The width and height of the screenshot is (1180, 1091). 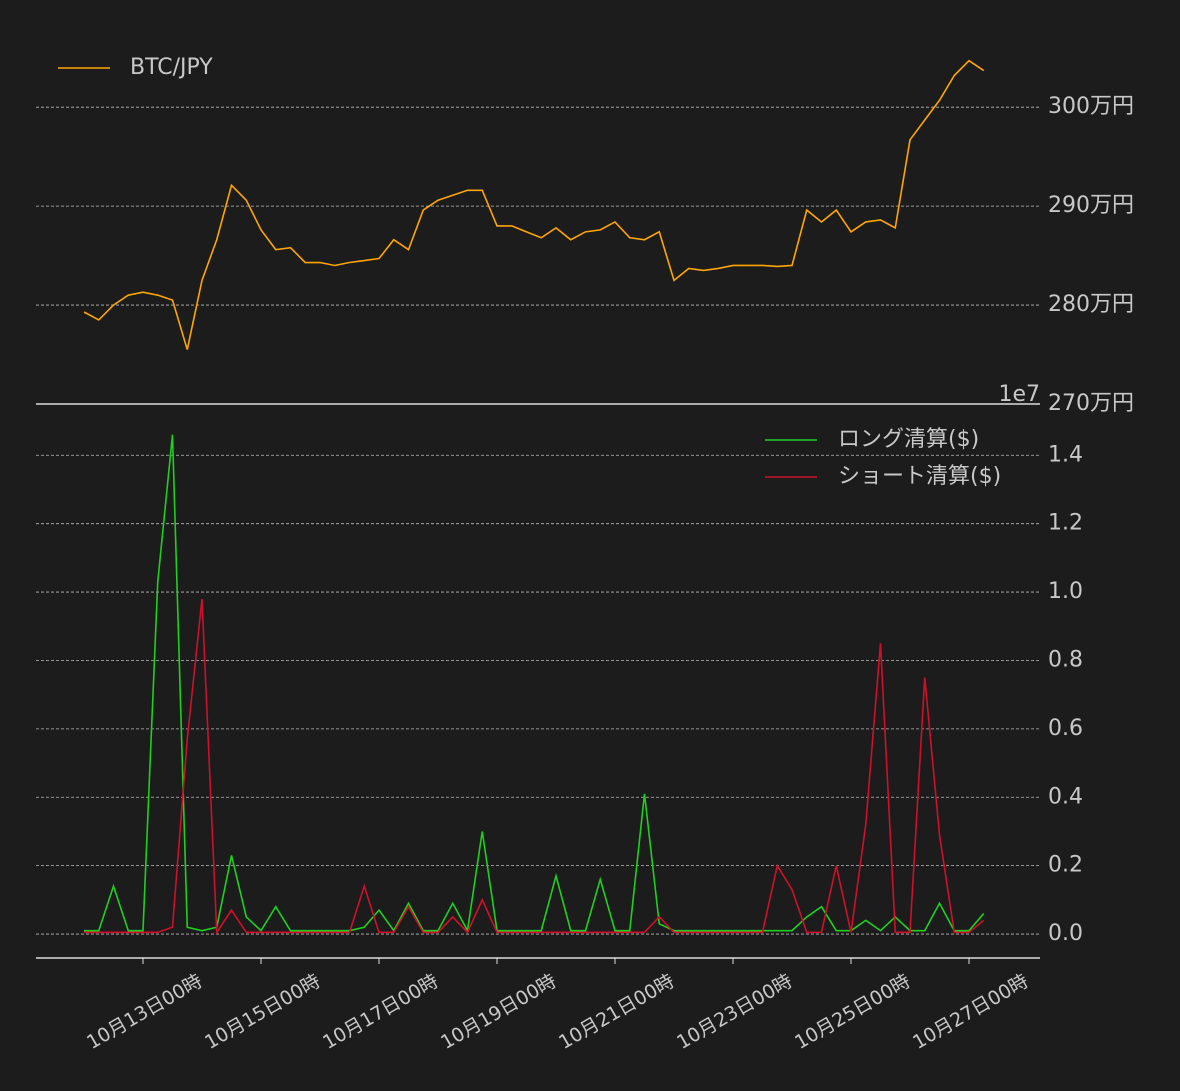 What do you see at coordinates (1065, 796) in the screenshot?
I see `y-tick-label: 0.4` at bounding box center [1065, 796].